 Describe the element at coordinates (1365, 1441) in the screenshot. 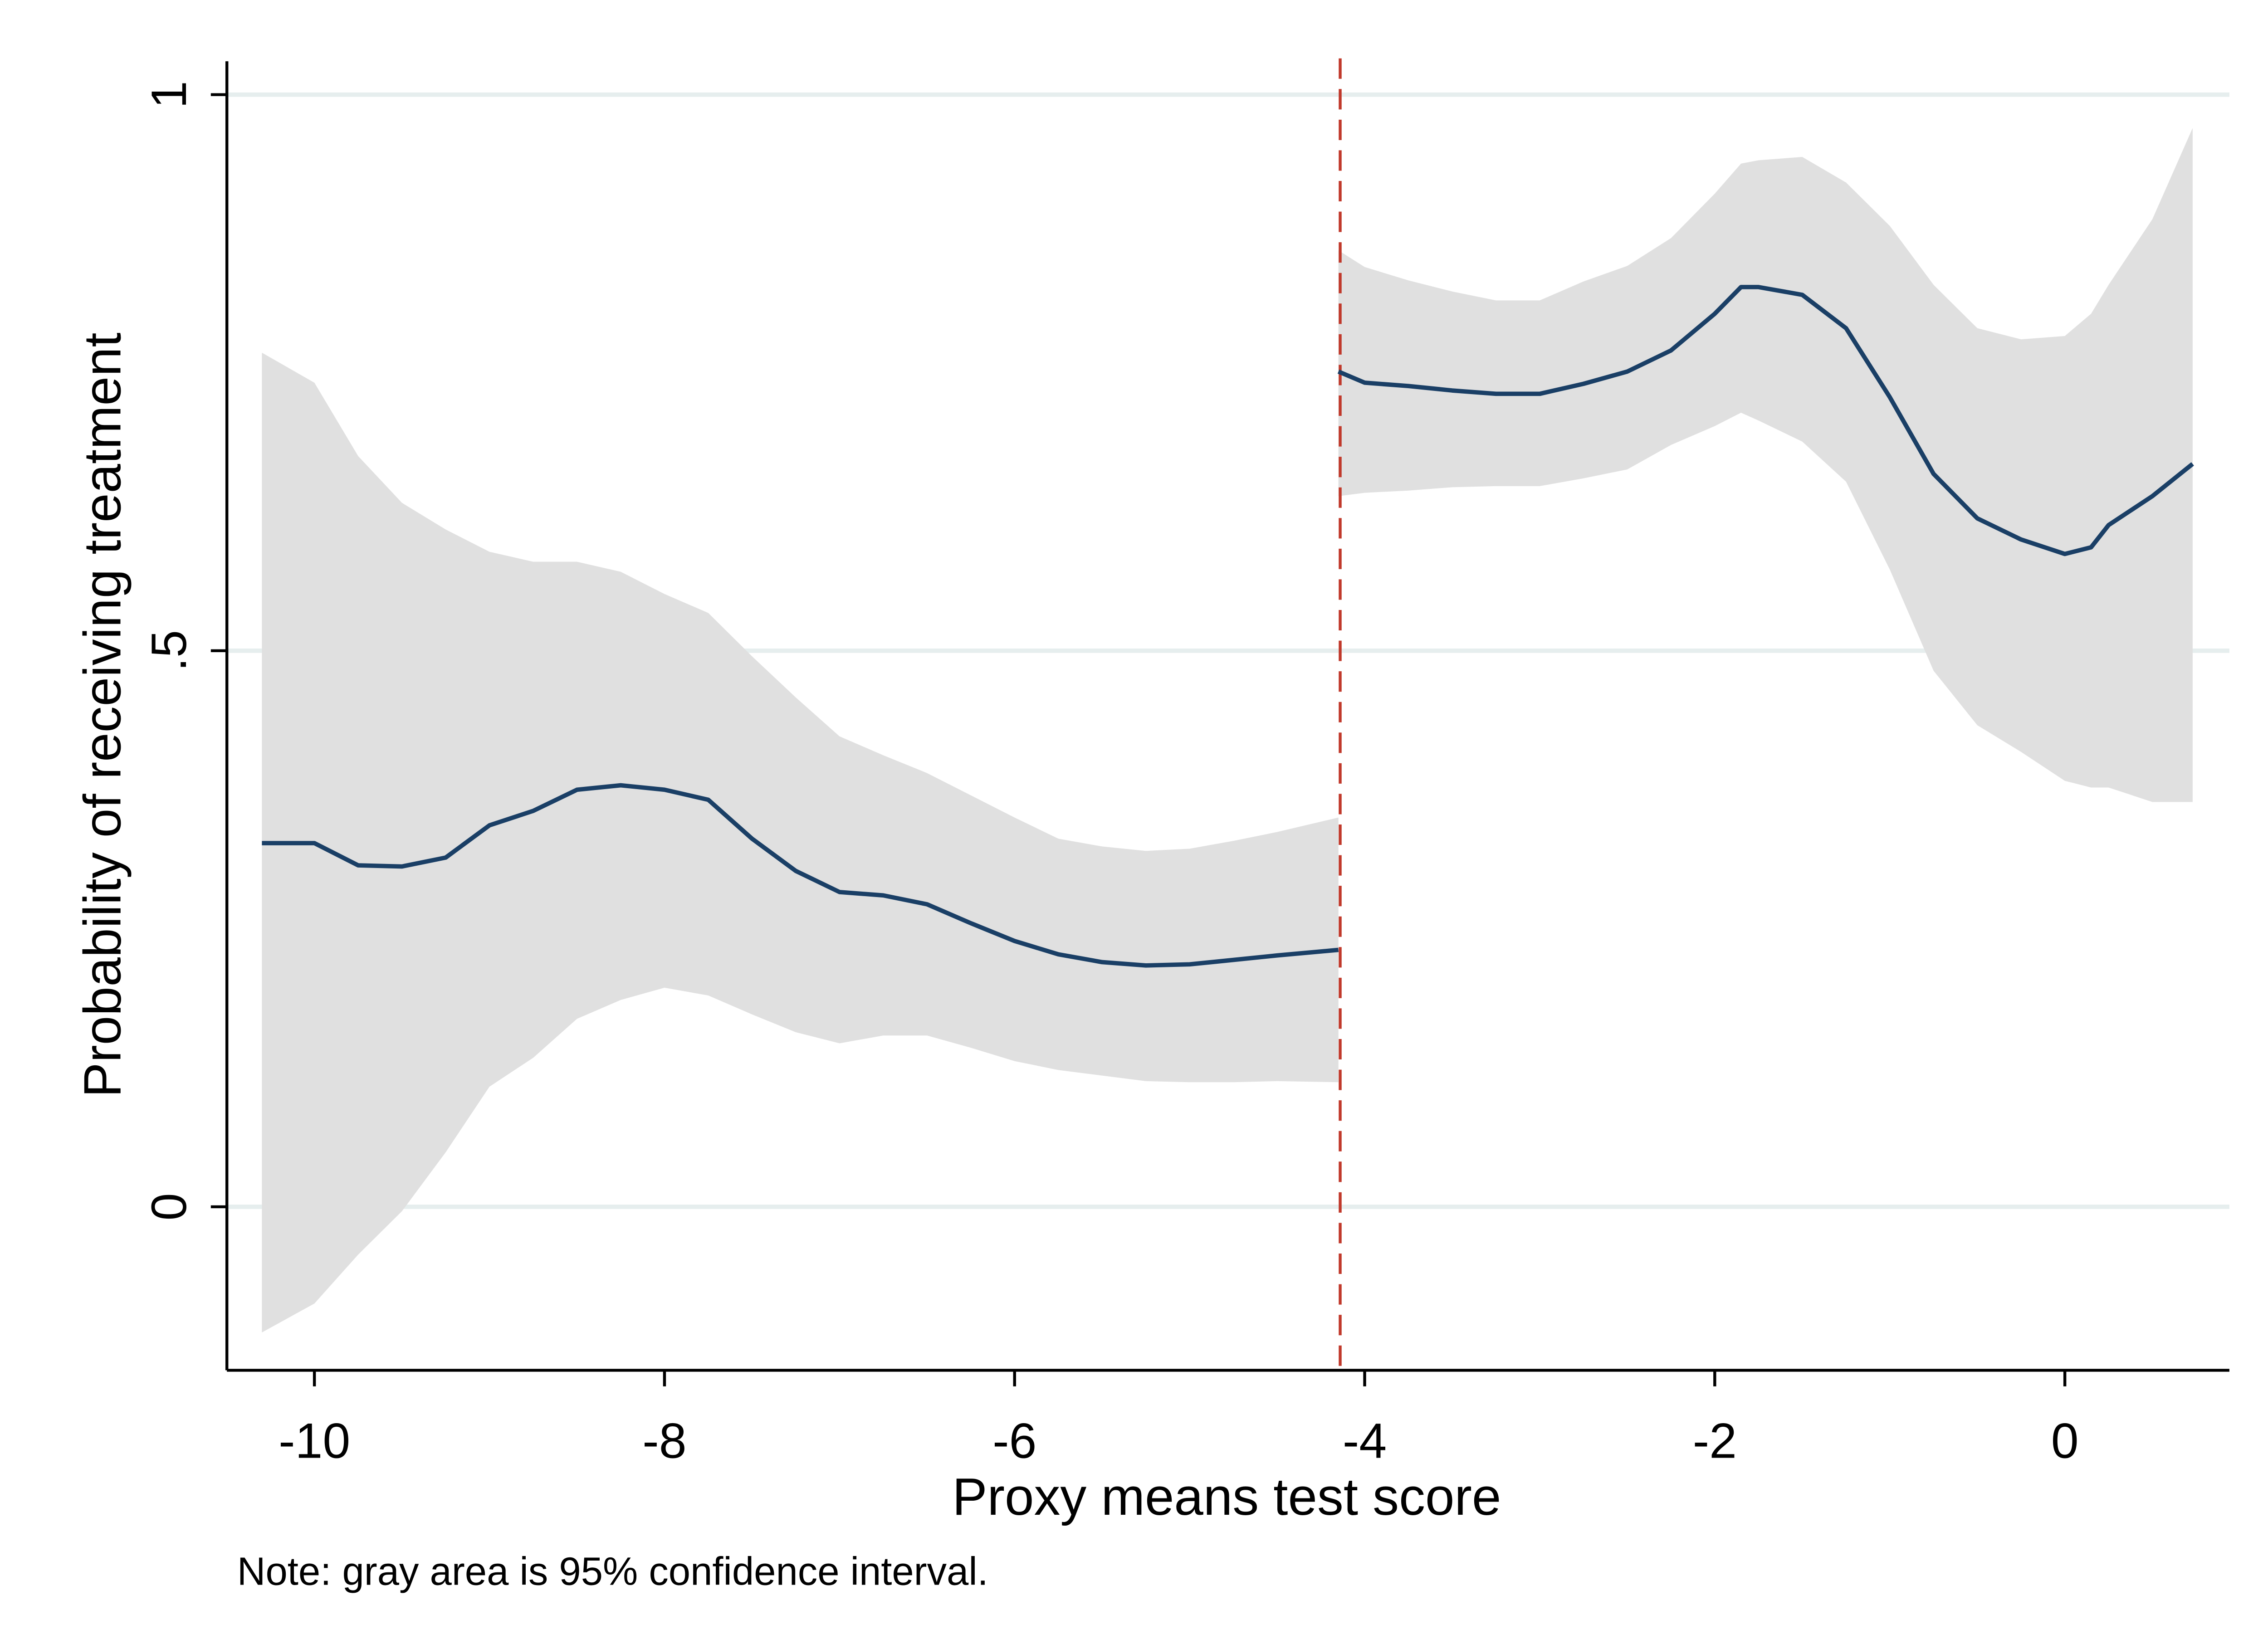

I see `x-tick-label: -4` at that location.